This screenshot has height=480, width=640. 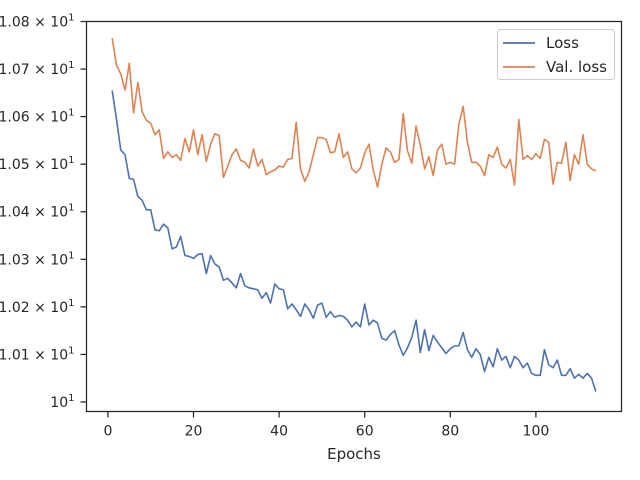 What do you see at coordinates (34, 260) in the screenshot?
I see `y-tick-label-base: 1.03 × 10` at bounding box center [34, 260].